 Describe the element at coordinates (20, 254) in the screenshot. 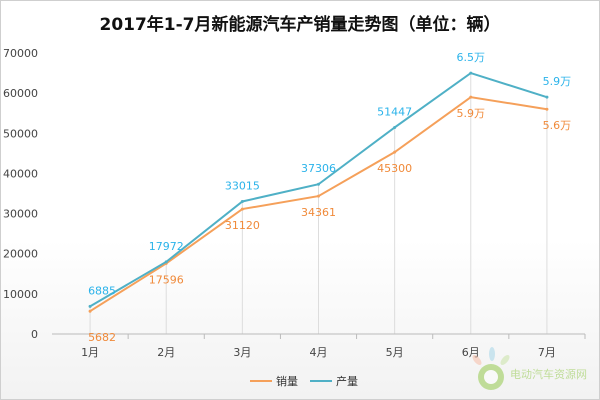

I see `y-tick-label: 20000` at that location.